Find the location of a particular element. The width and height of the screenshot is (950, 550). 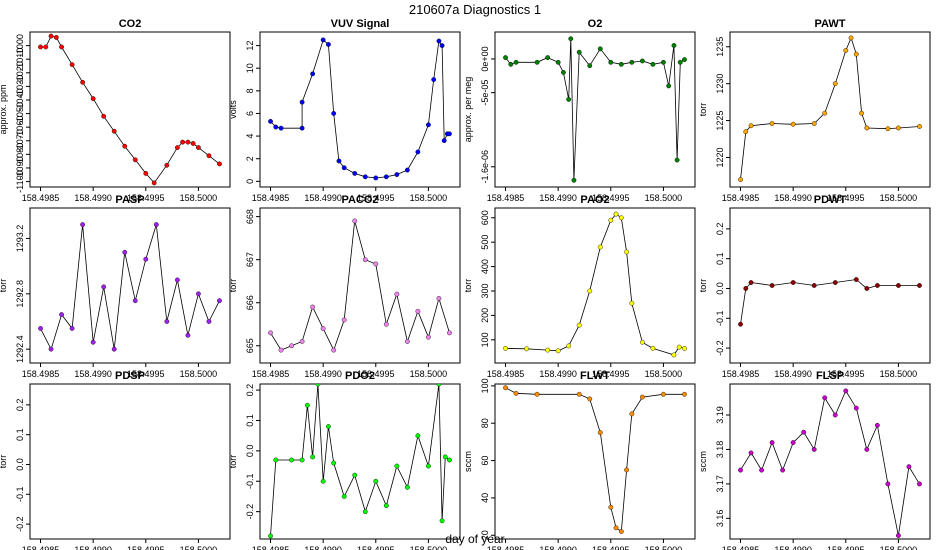

panel-title: PDWT is located at coordinates (830, 200).